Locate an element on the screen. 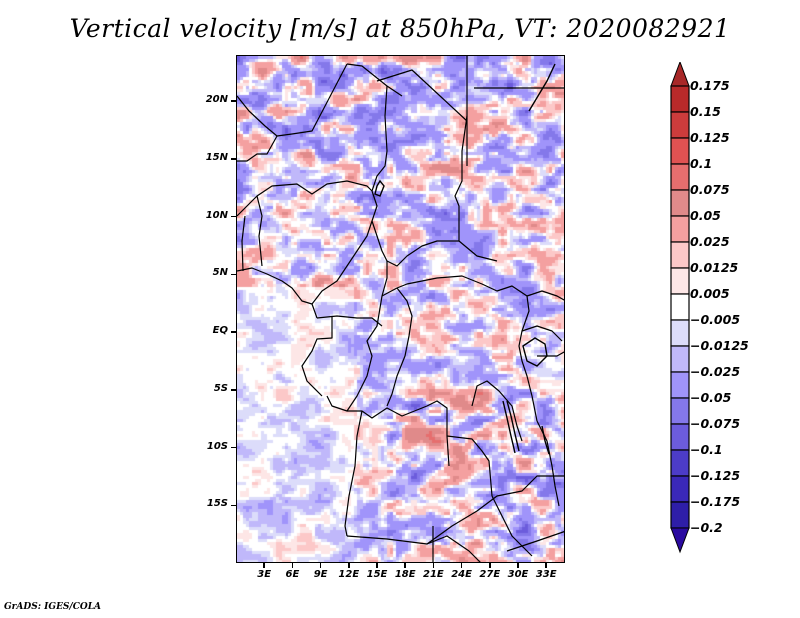  colorbar-label: −0.075 is located at coordinates (715, 423).